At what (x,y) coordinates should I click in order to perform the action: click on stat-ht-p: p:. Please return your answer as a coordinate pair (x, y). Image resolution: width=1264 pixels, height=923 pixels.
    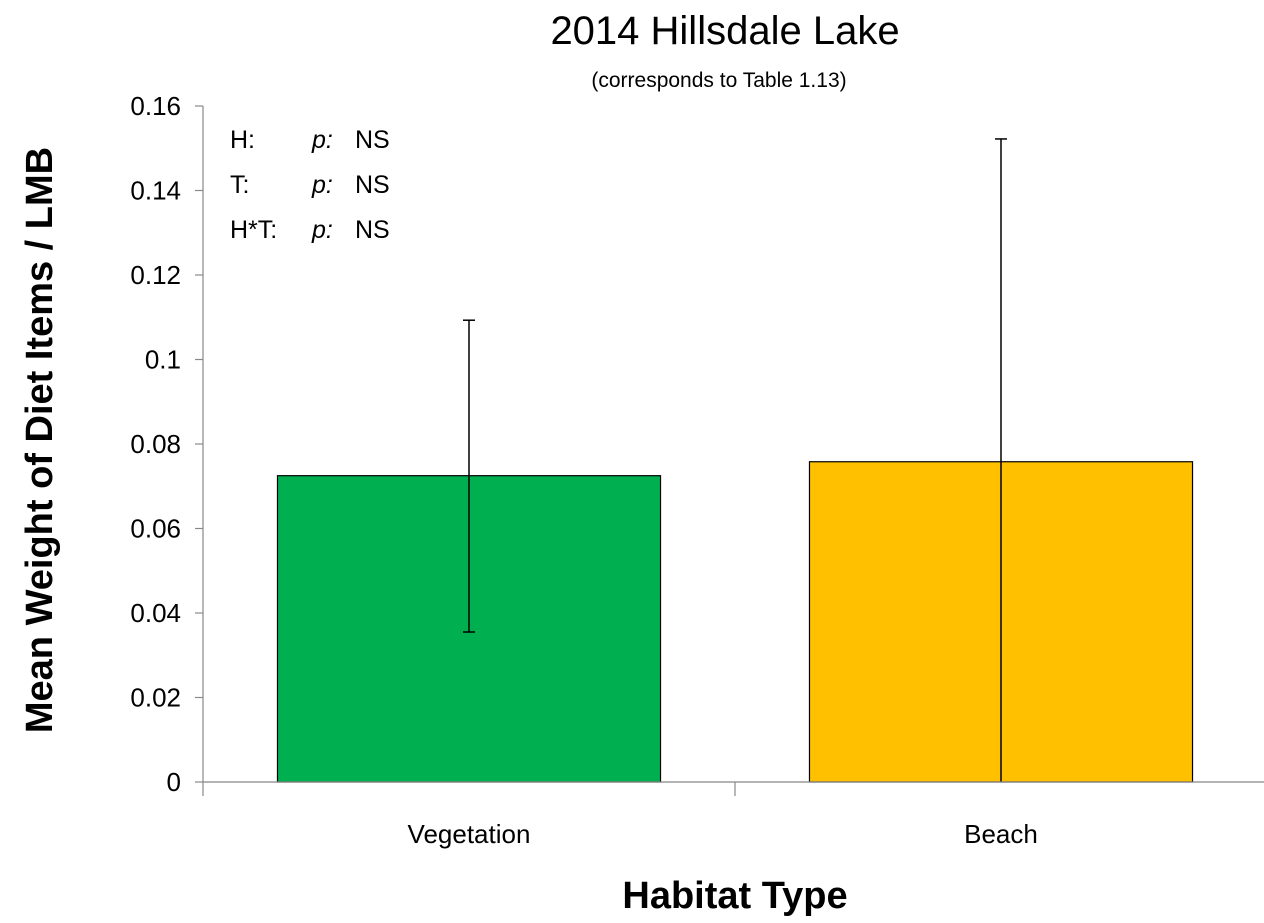
    Looking at the image, I should click on (322, 230).